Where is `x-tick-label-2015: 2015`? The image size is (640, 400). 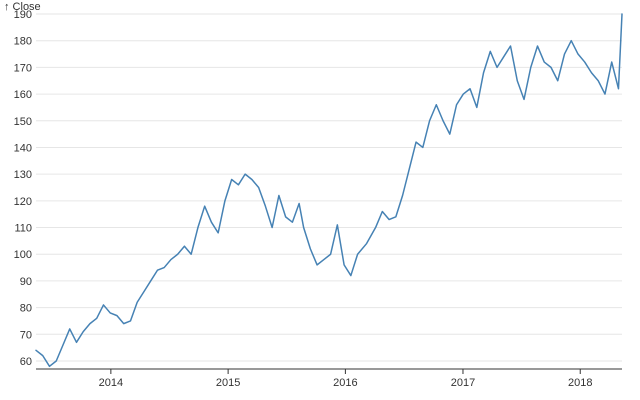
x-tick-label-2015: 2015 is located at coordinates (228, 383).